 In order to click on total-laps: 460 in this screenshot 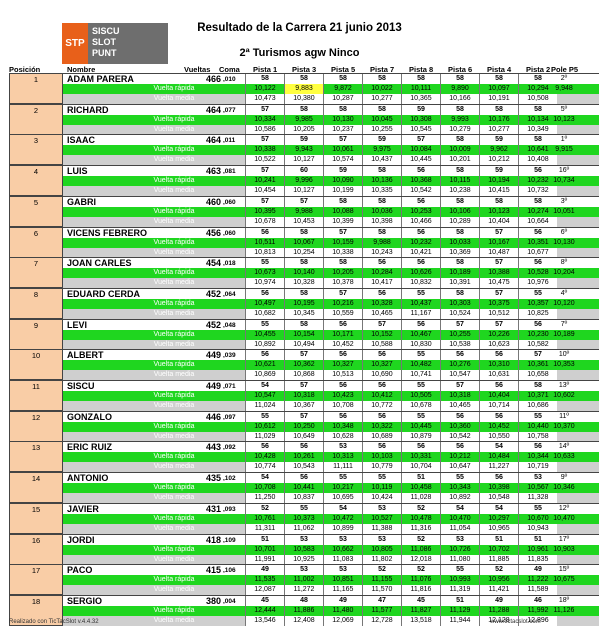, I will do `click(213, 201)`.